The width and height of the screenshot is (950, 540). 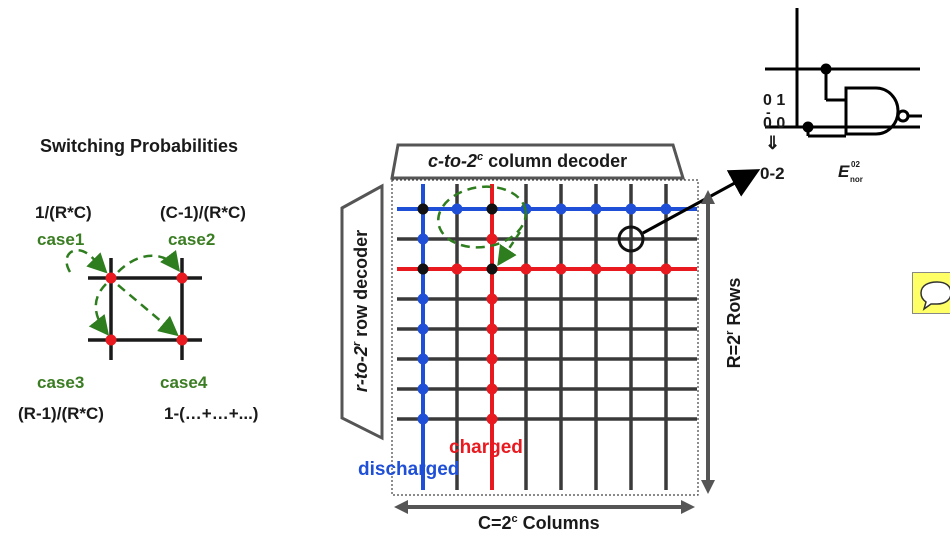 I want to click on switching-cell-diagram, so click(x=133, y=304).